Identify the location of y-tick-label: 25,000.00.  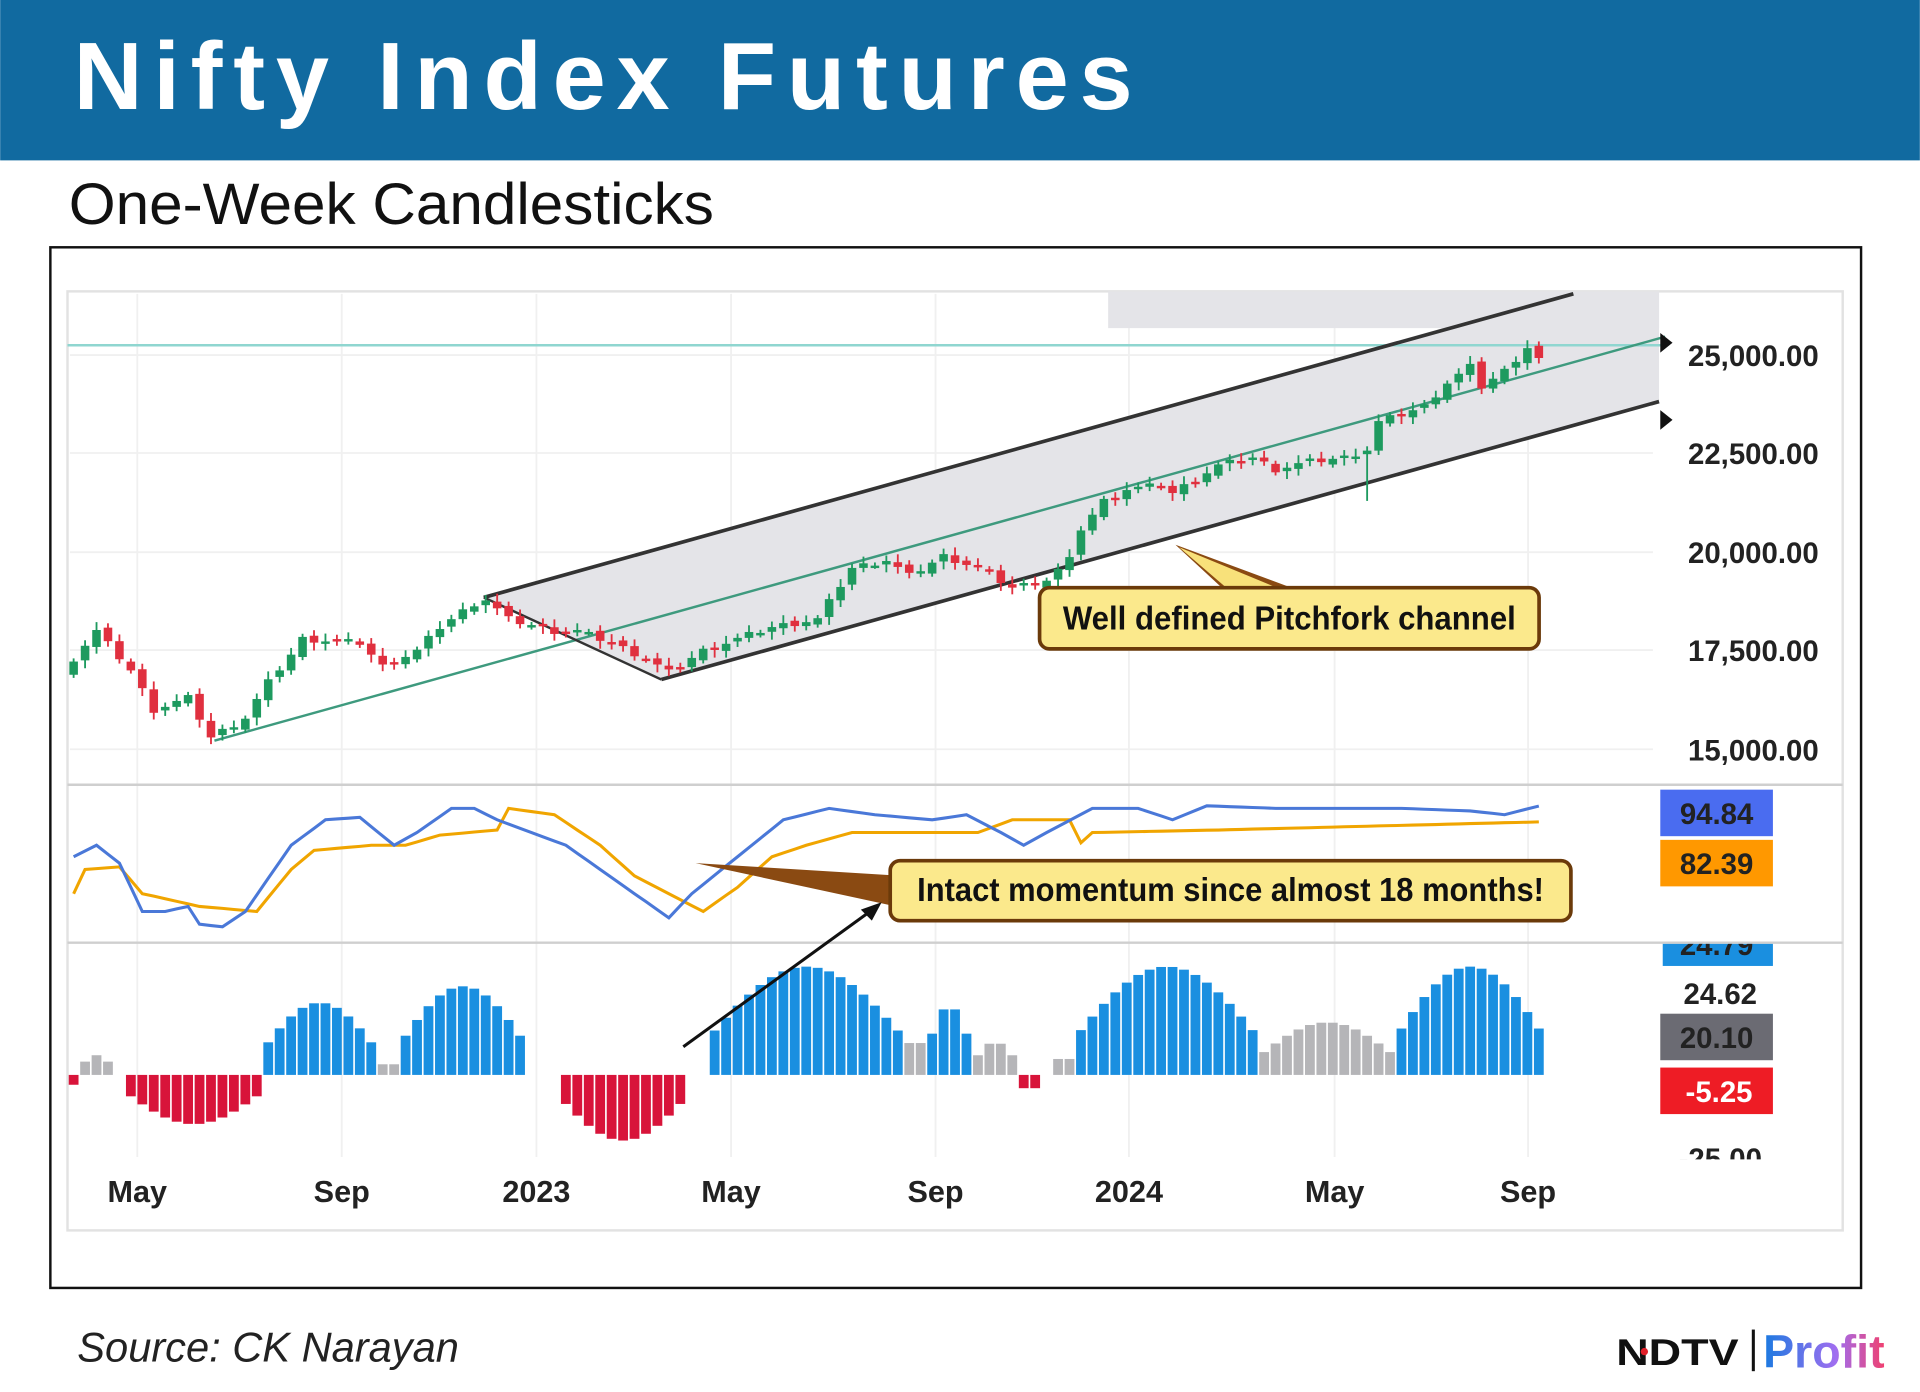
(1753, 356).